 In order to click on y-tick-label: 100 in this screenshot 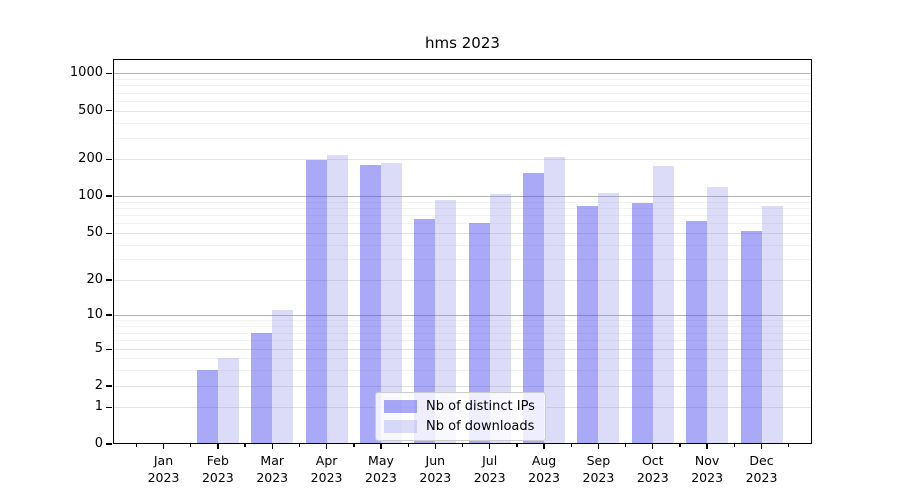, I will do `click(90, 195)`.